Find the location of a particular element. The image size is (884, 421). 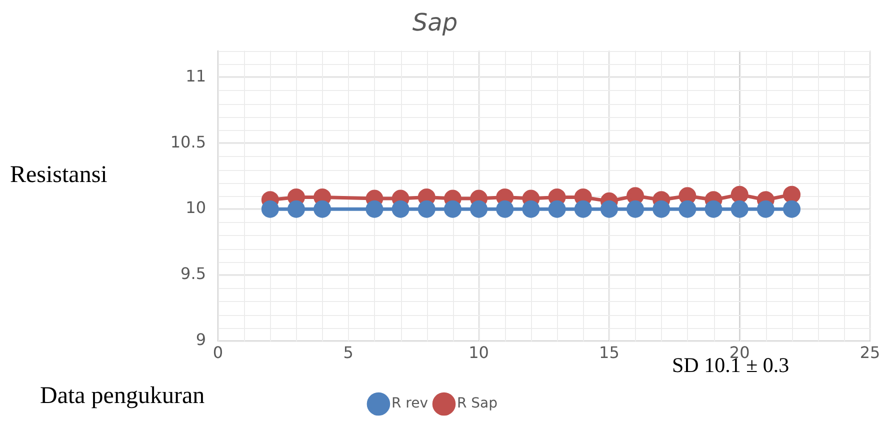

legend-label: R Sap is located at coordinates (477, 404).